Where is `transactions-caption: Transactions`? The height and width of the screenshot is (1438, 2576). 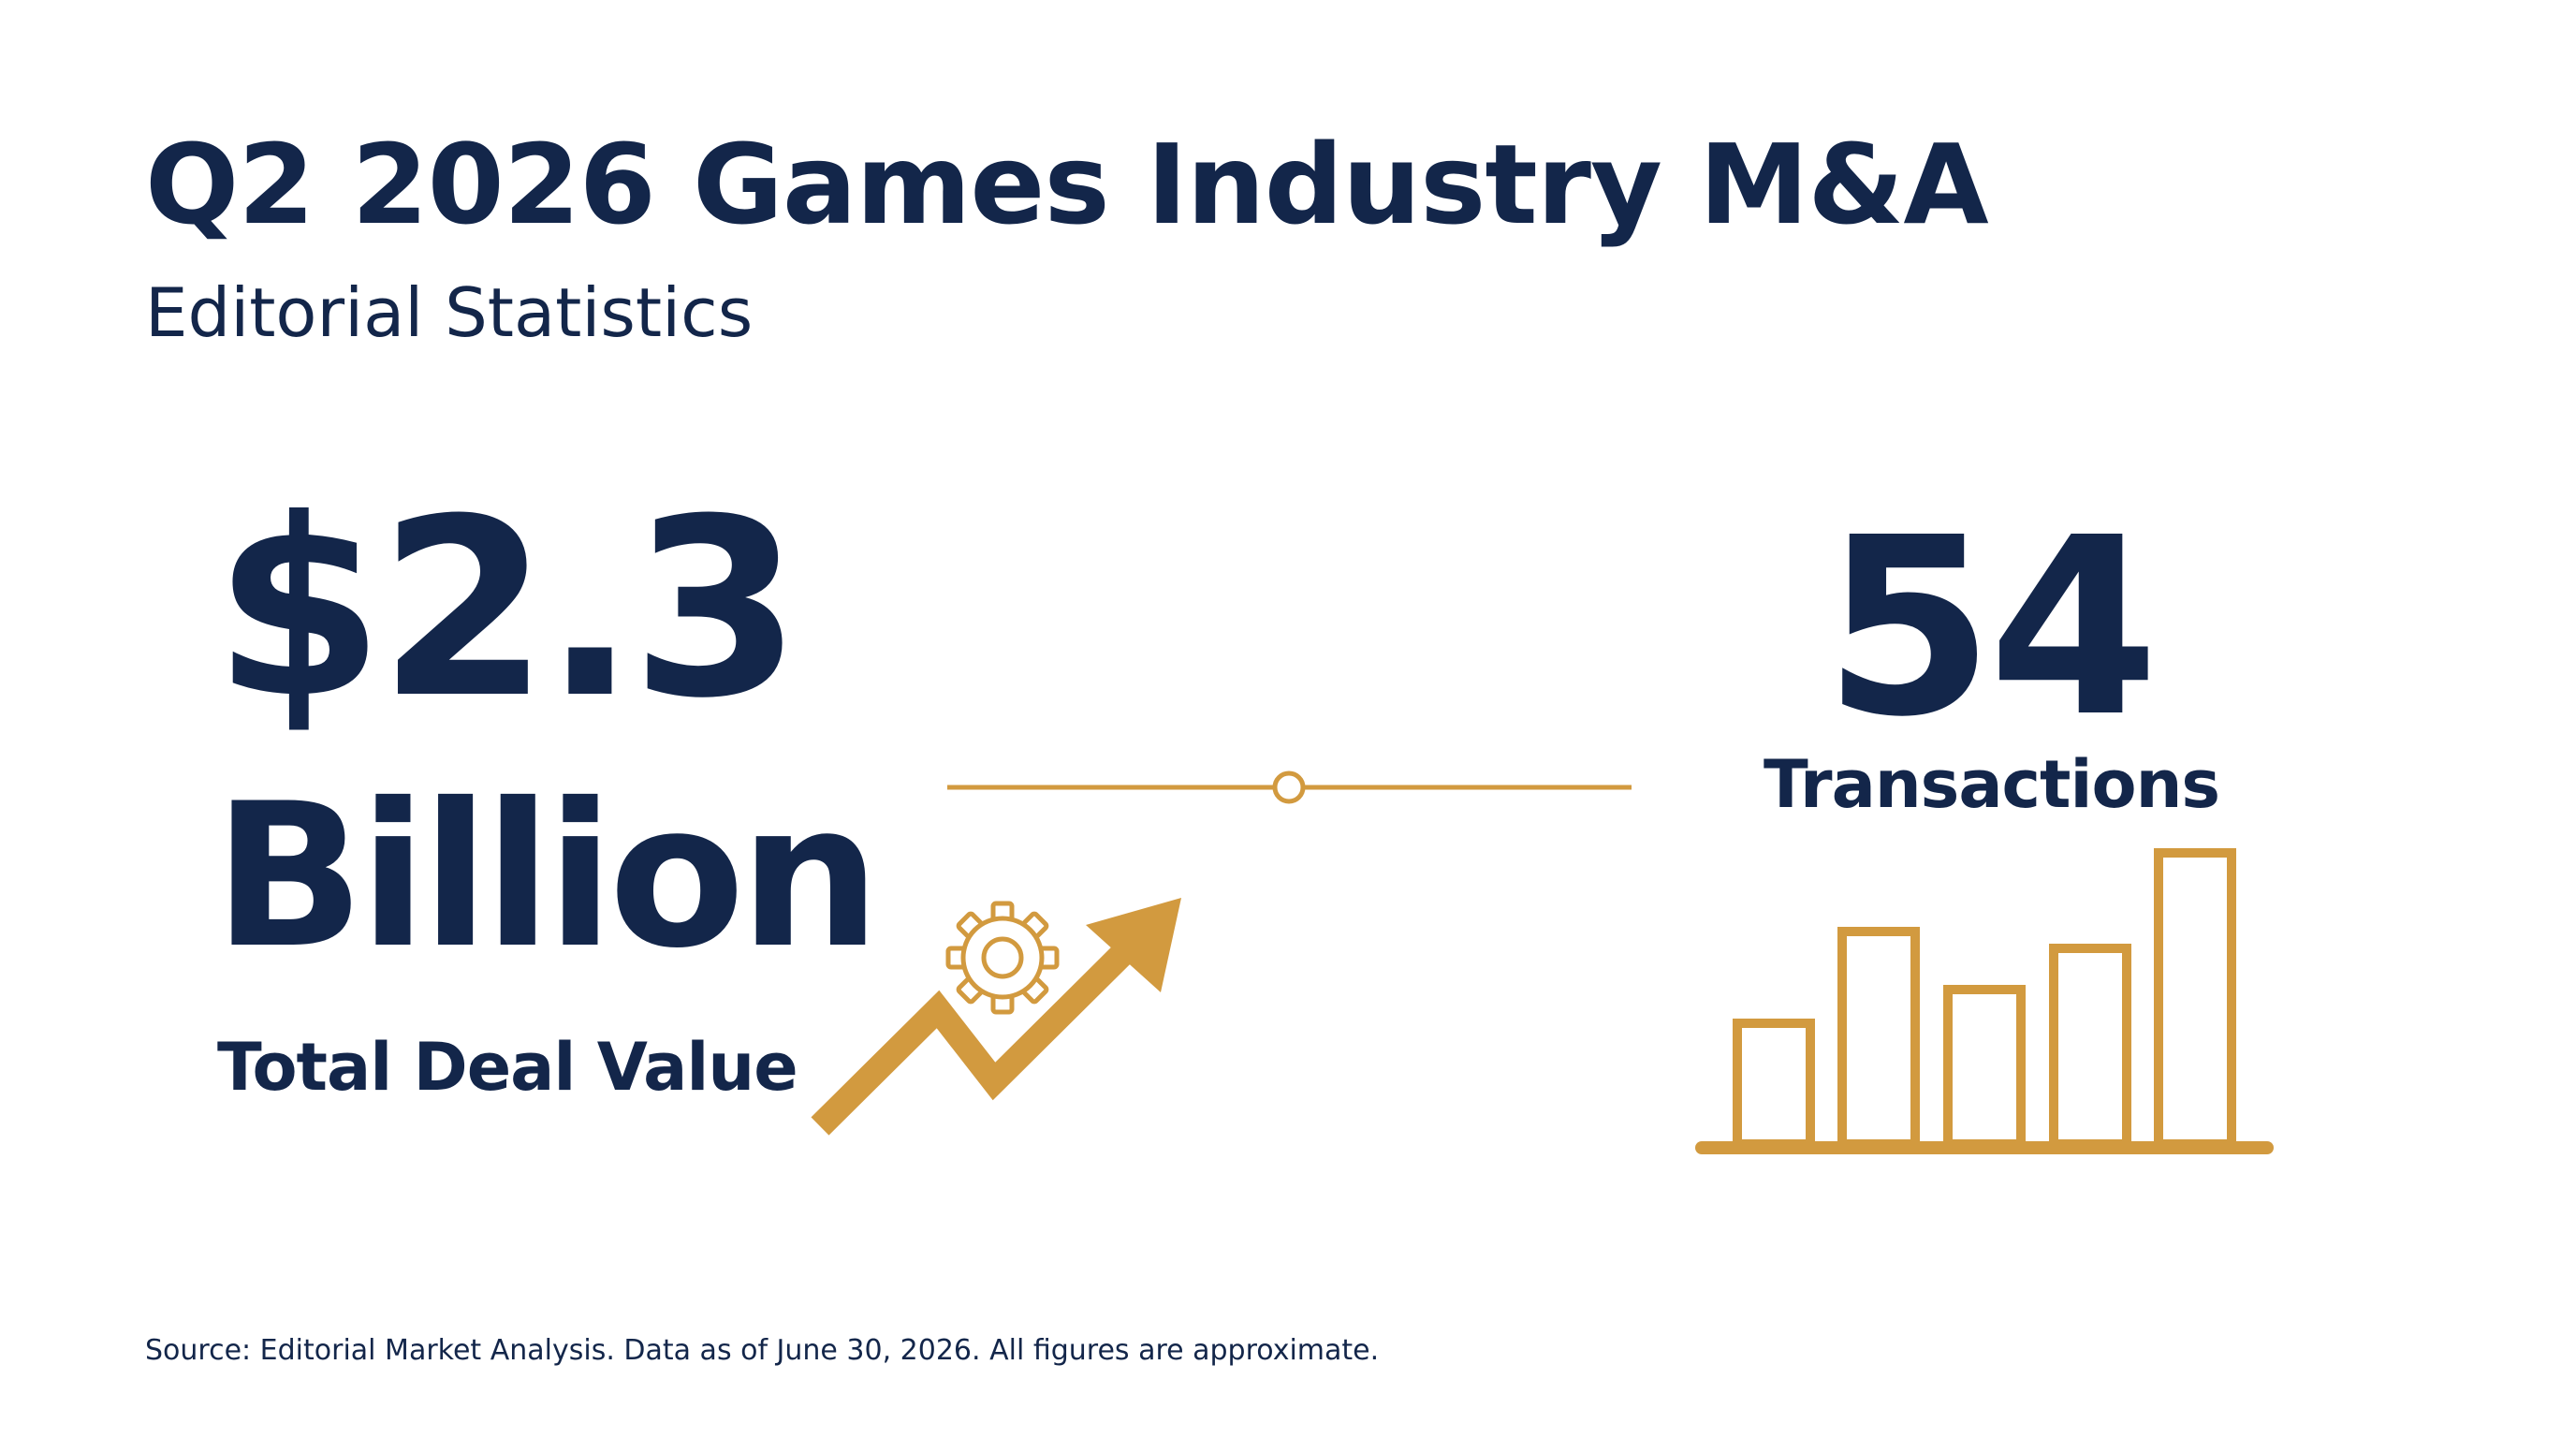
transactions-caption: Transactions is located at coordinates (1992, 784).